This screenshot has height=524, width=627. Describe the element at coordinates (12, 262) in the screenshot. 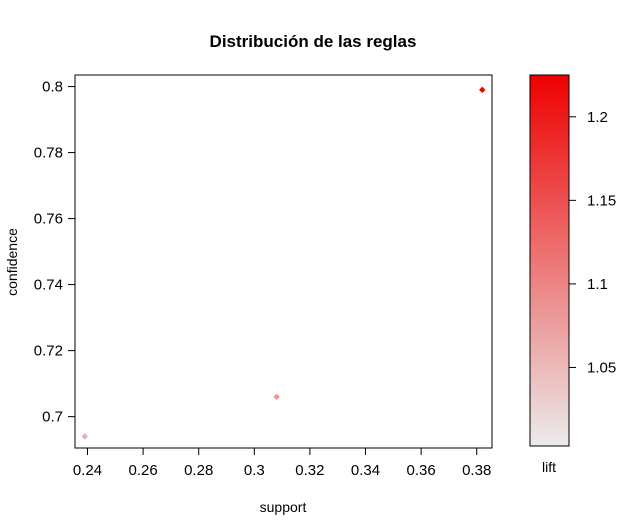

I see `y-axis-label: confidence` at that location.